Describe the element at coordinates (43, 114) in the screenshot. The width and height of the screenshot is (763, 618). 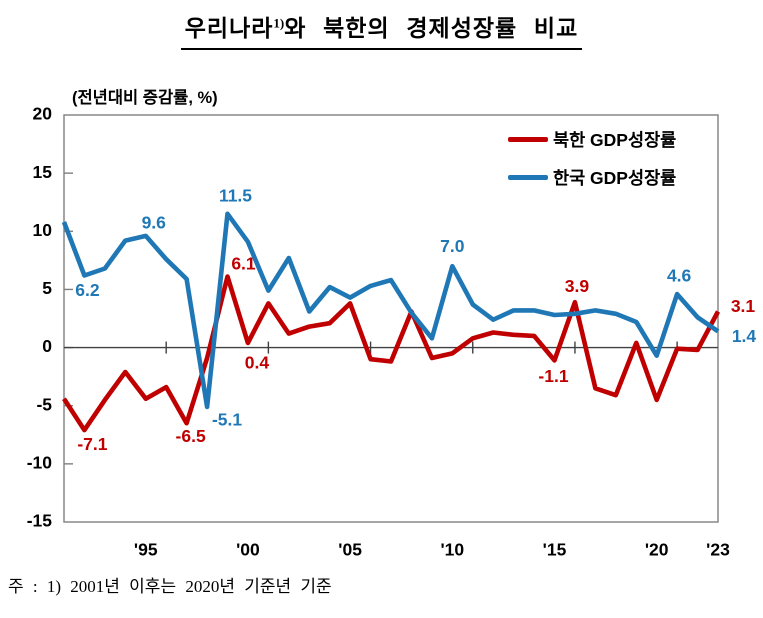
I see `y-axis-tick-label: 20` at that location.